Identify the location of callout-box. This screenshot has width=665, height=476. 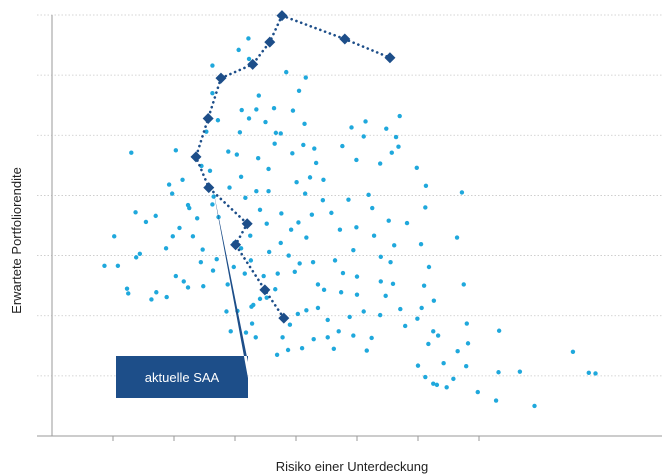
(182, 292).